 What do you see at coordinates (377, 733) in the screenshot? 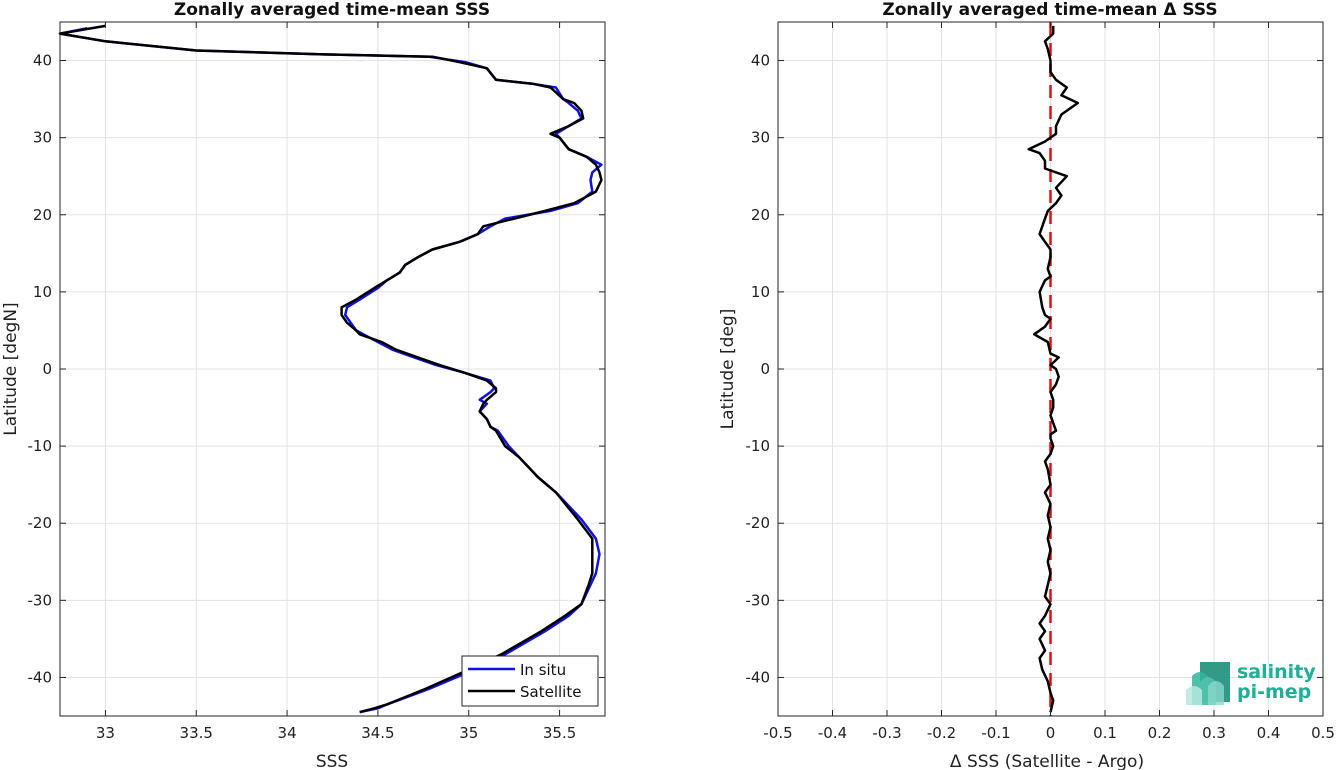
I see `sss-x-tick-label: 34.5` at bounding box center [377, 733].